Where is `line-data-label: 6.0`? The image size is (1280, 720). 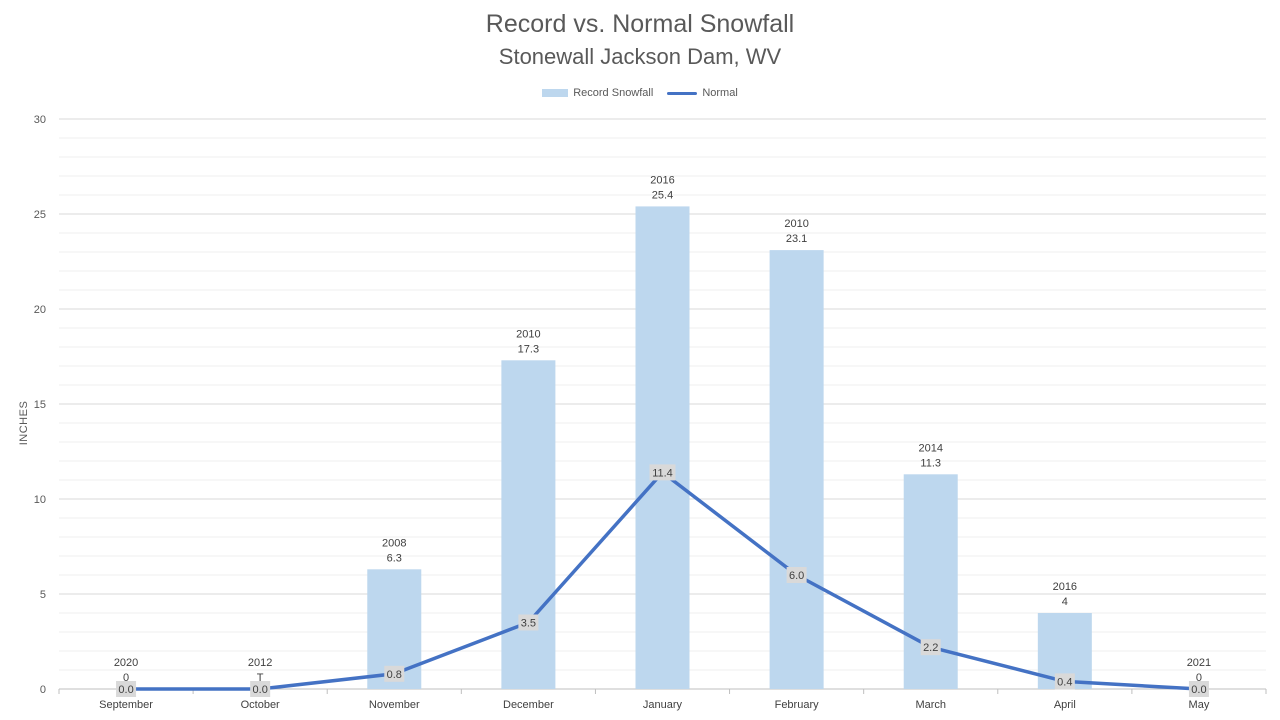
line-data-label: 6.0 is located at coordinates (796, 576).